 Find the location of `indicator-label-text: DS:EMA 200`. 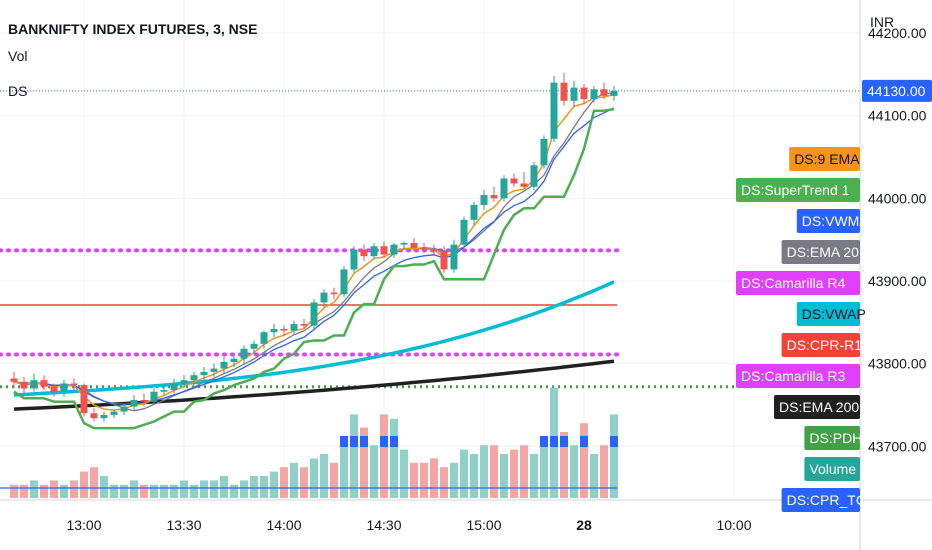

indicator-label-text: DS:EMA 200 is located at coordinates (819, 407).